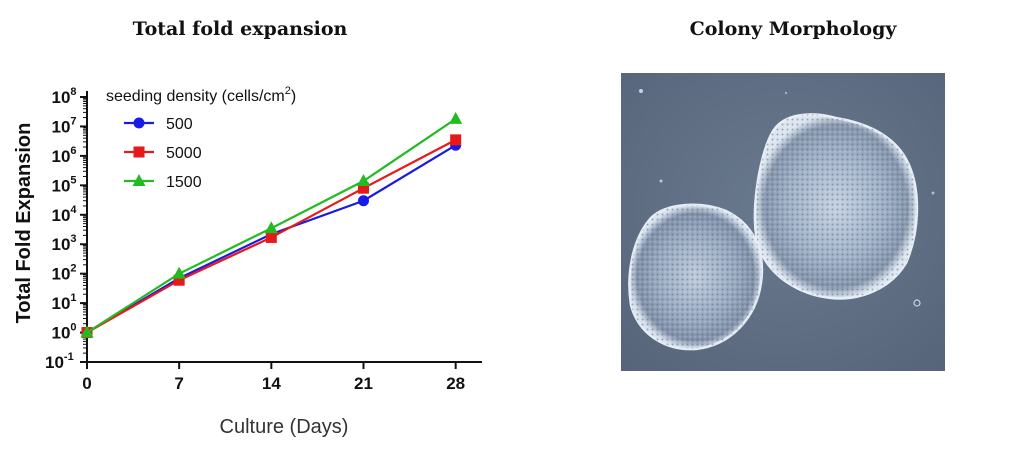 The width and height of the screenshot is (1024, 452). I want to click on y-axis-label: Total Fold Expansion, so click(24, 223).